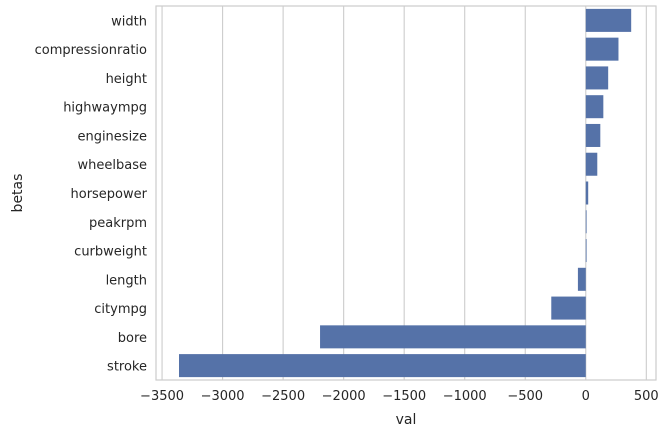 The width and height of the screenshot is (670, 437). Describe the element at coordinates (594, 107) in the screenshot. I see `bar-highwaympg` at that location.